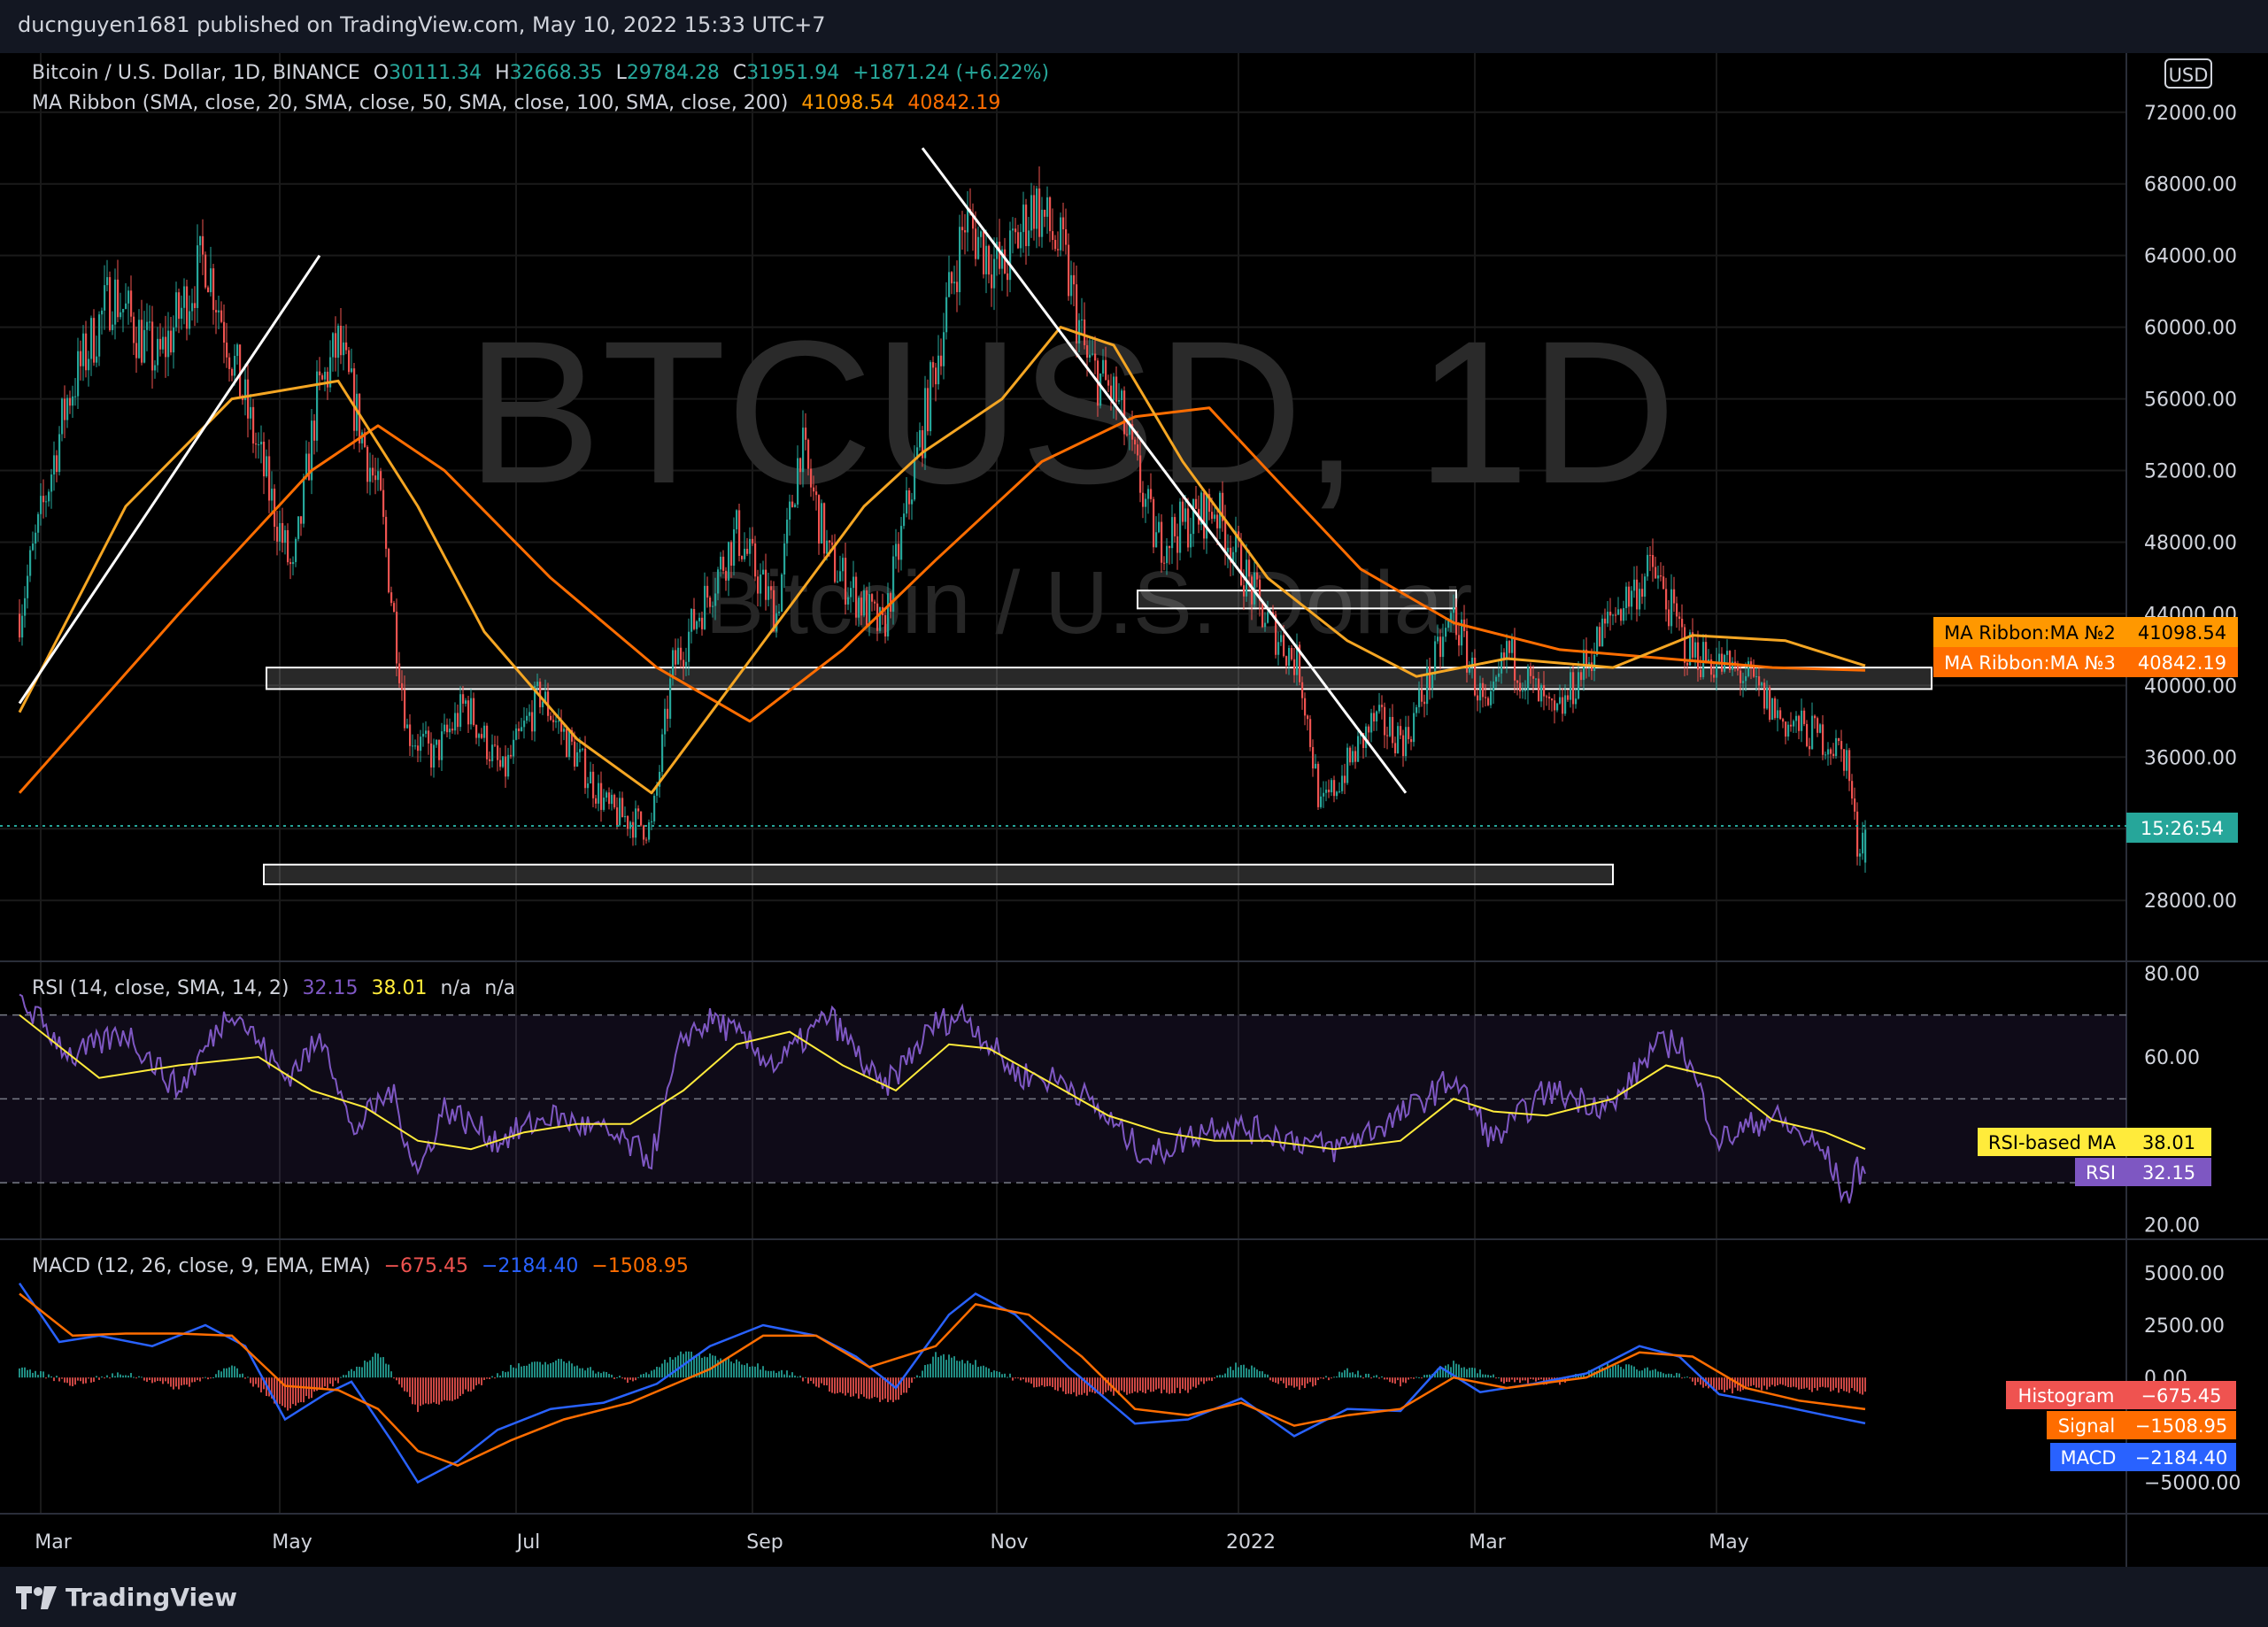 The height and width of the screenshot is (1627, 2268). What do you see at coordinates (2030, 663) in the screenshot?
I see `ma3-name: MA Ribbon:MA №3` at bounding box center [2030, 663].